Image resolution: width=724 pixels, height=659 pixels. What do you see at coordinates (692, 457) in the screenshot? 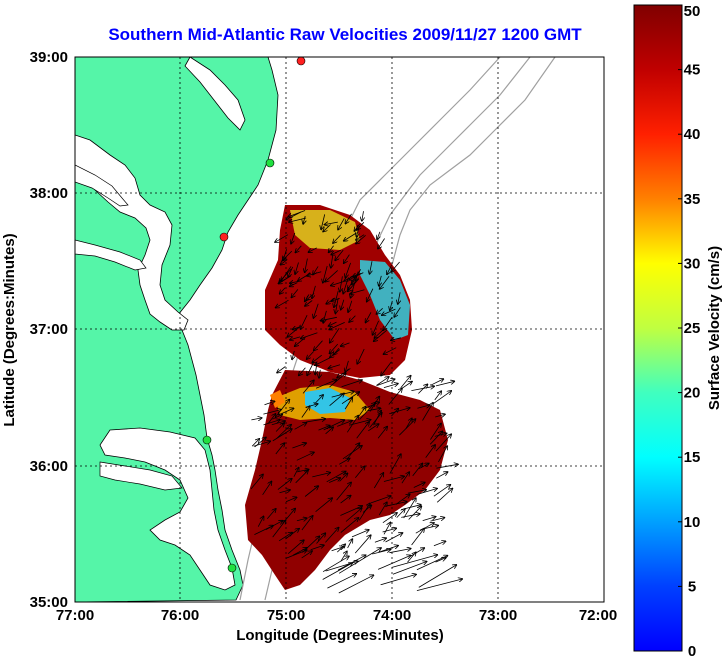
I see `colorbar-tick-label: 15` at bounding box center [692, 457].